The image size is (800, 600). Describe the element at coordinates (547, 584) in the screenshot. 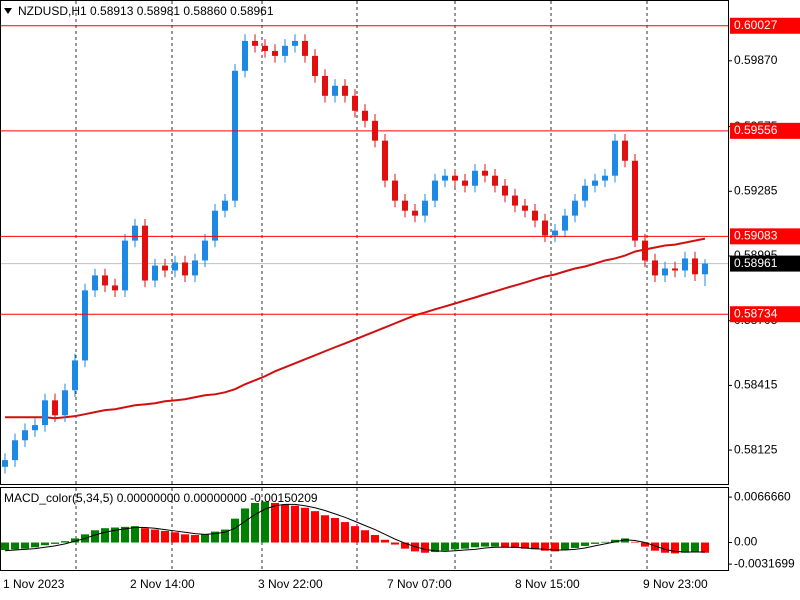

I see `x-tick-label: 8 Nov 15:00` at that location.